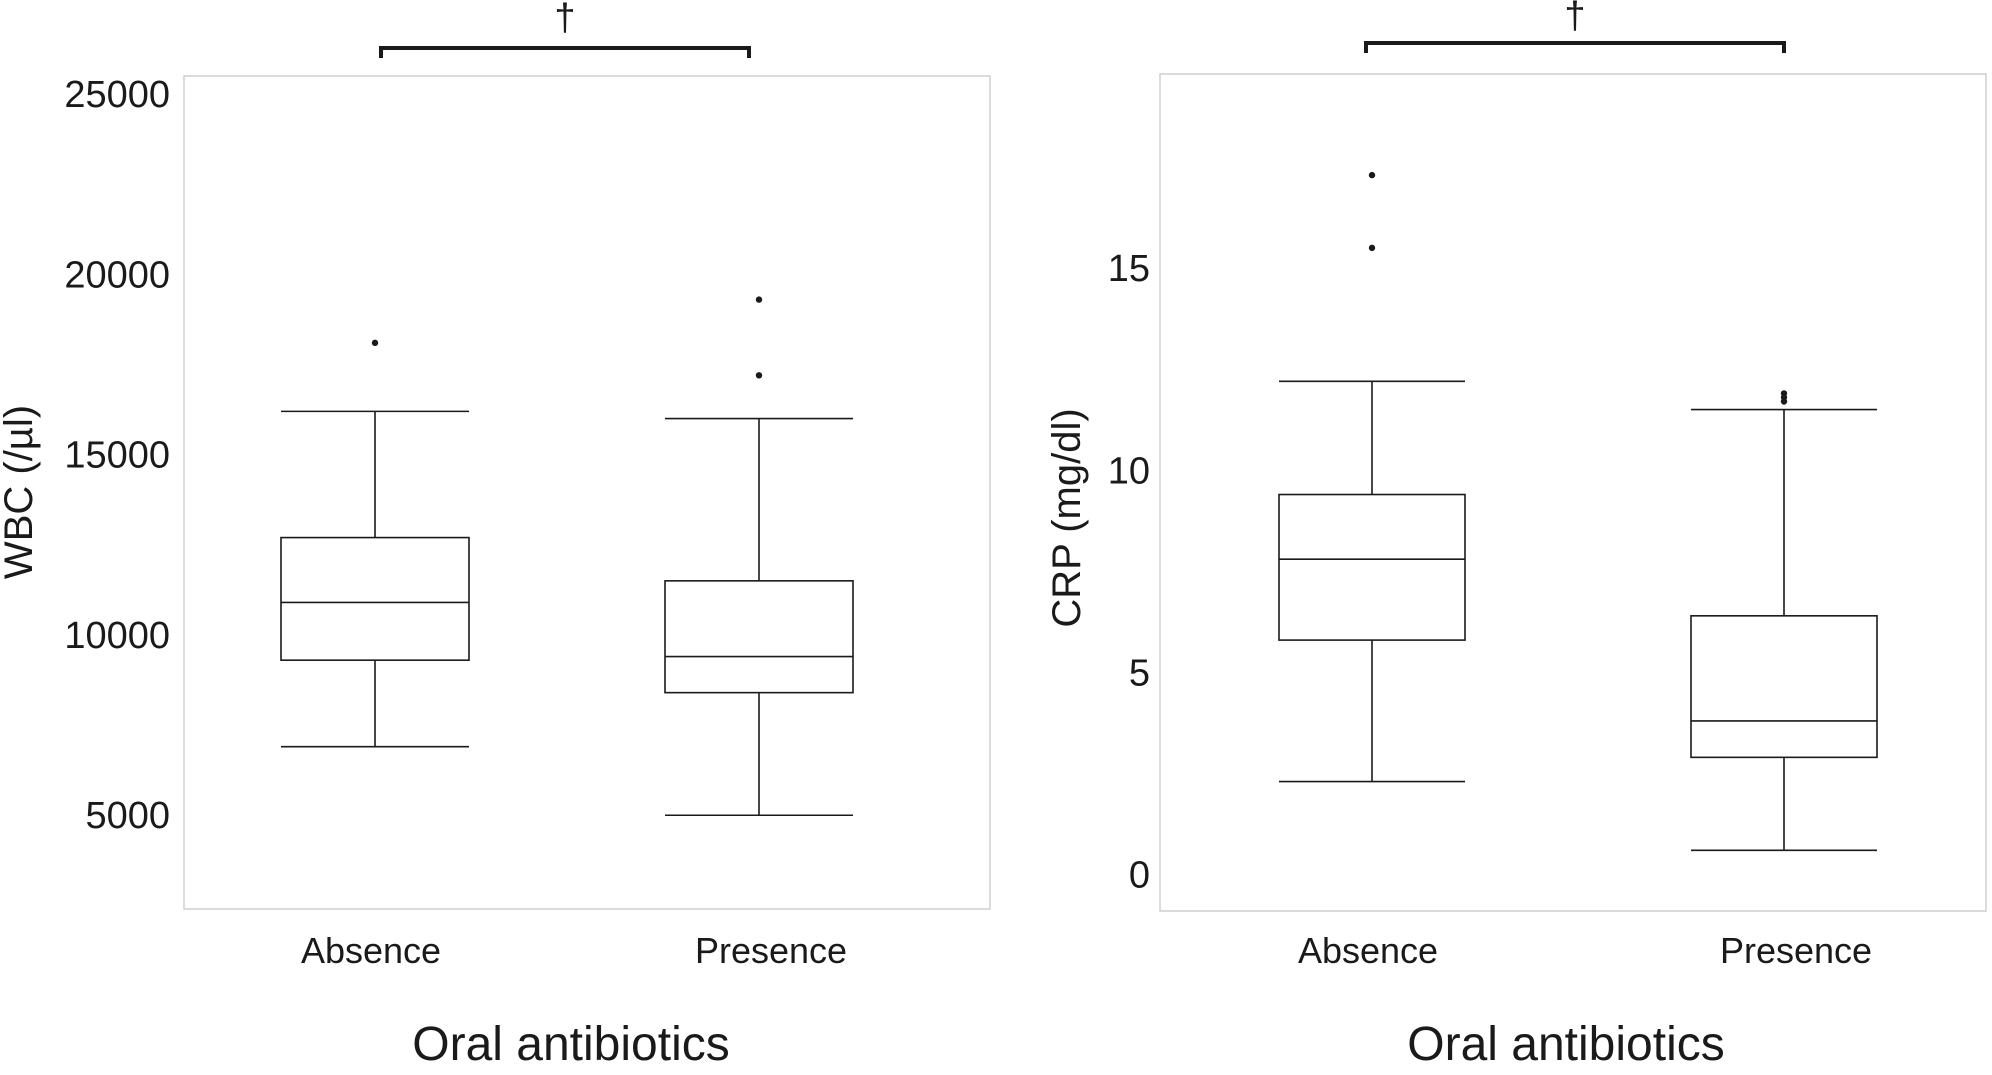 The height and width of the screenshot is (1075, 1992). I want to click on wbc-y-tick-label: 20000, so click(117, 275).